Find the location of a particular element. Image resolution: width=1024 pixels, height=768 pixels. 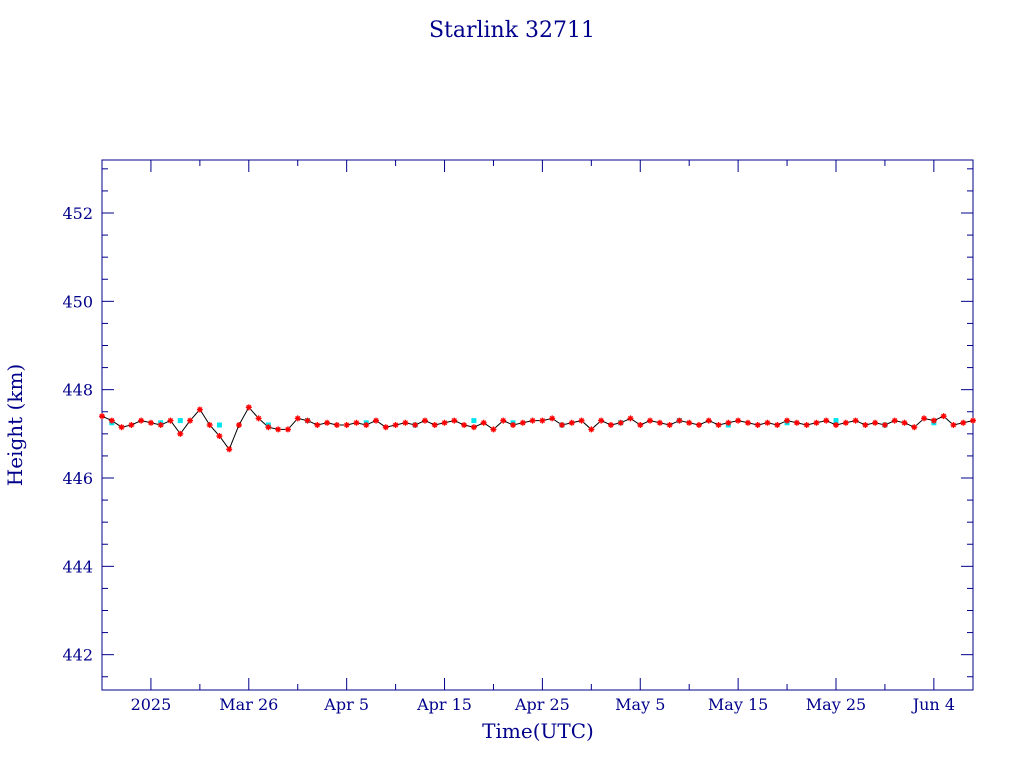

y-tick-label: 452 is located at coordinates (77, 213).